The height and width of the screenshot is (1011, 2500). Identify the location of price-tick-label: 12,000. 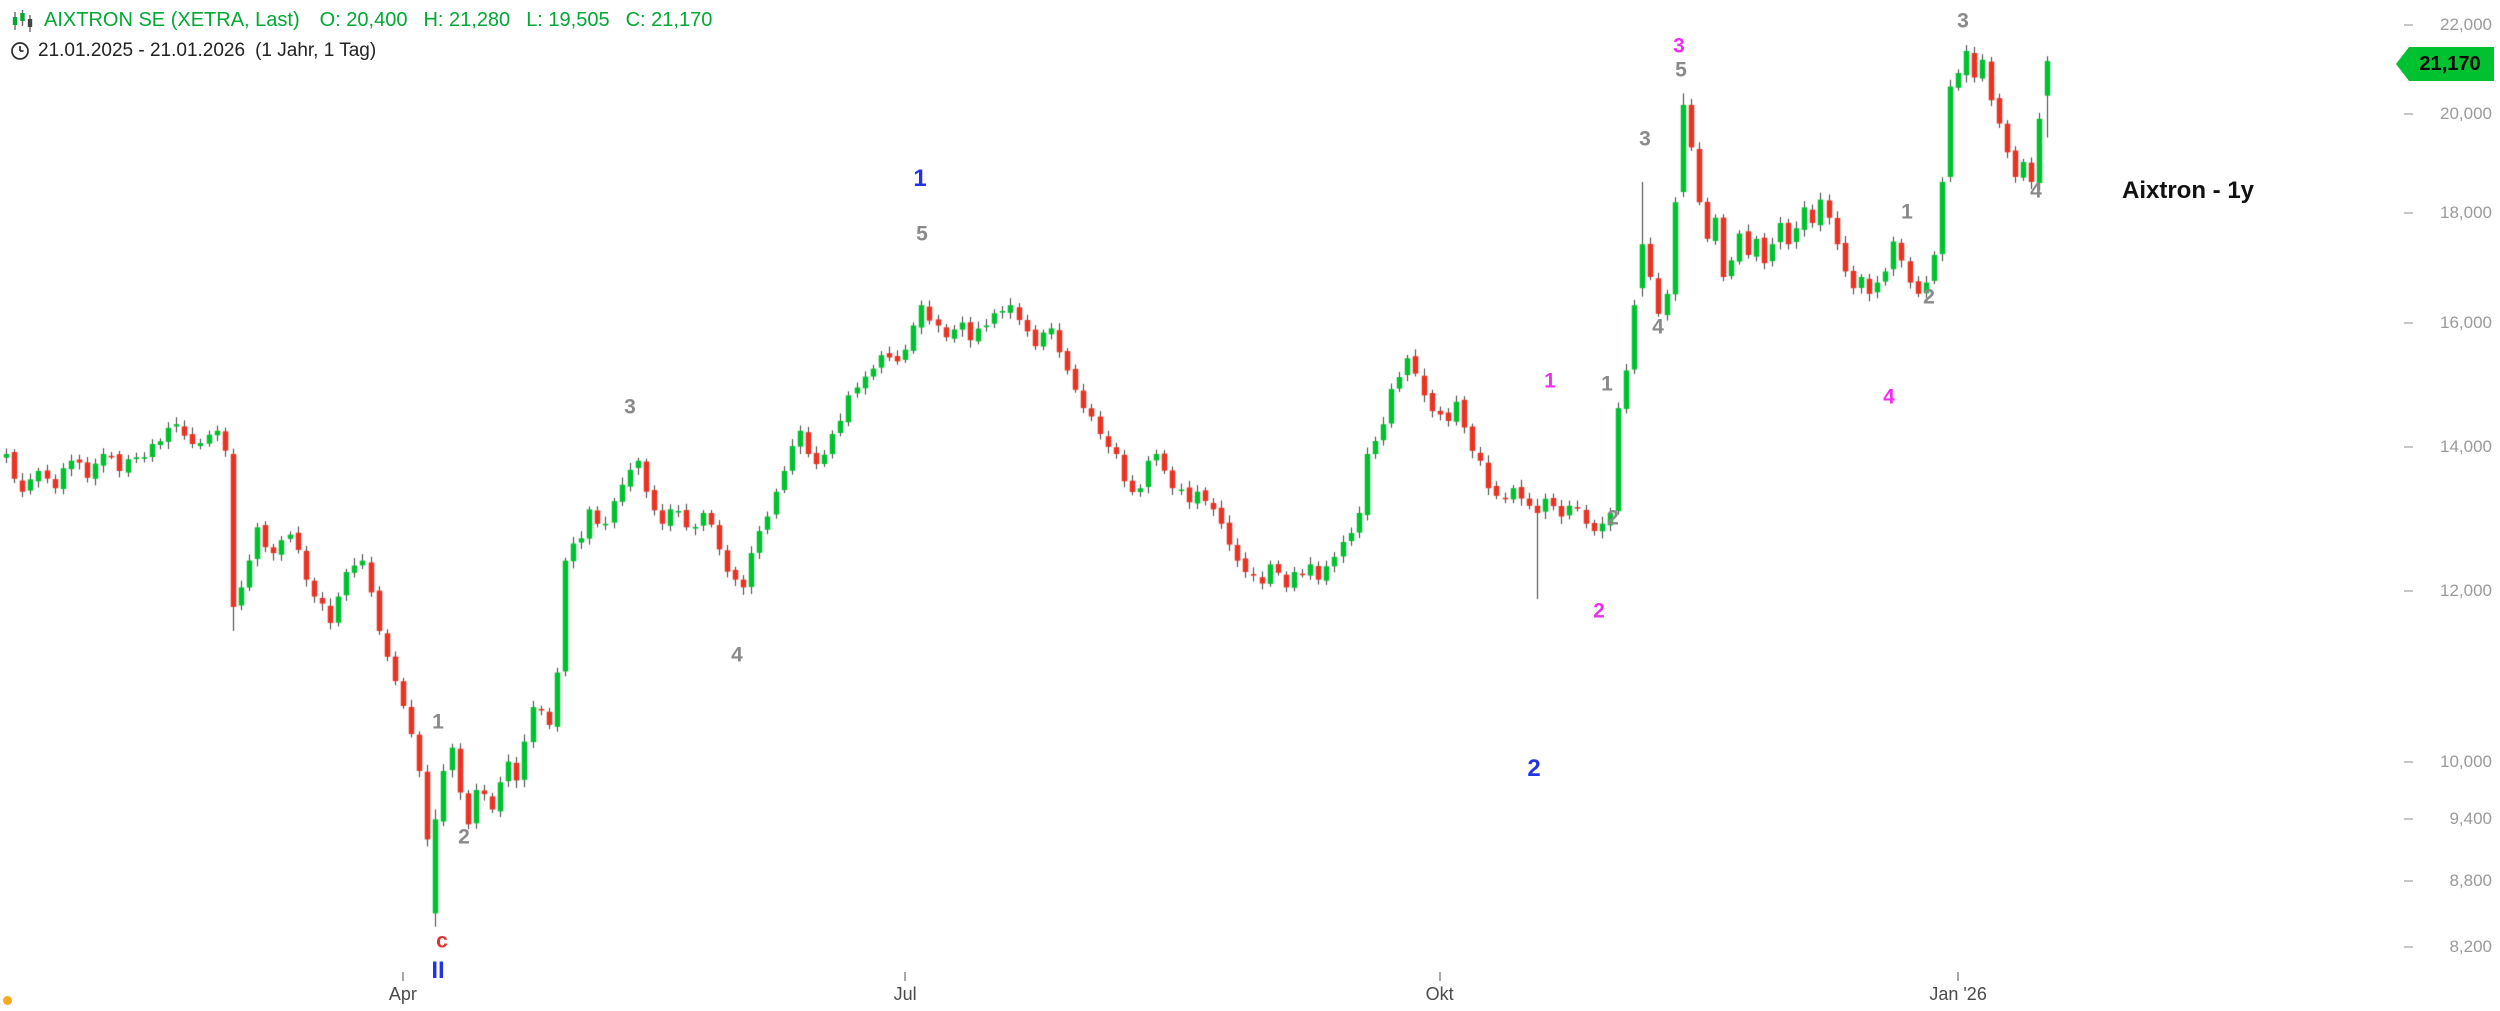
(2466, 591).